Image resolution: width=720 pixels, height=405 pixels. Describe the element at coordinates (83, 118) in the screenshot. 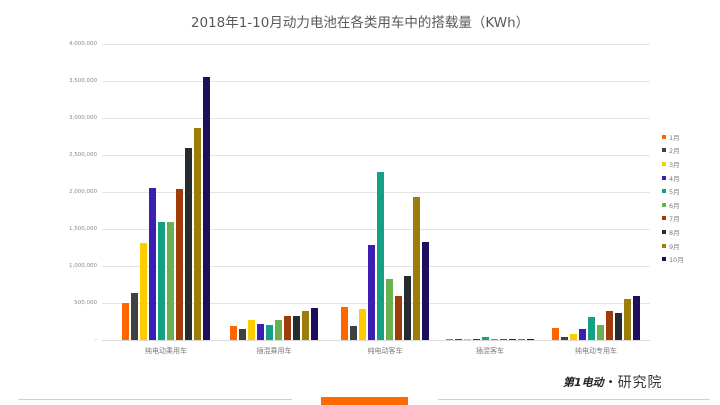

I see `y-tick-label: 3,000,000` at that location.